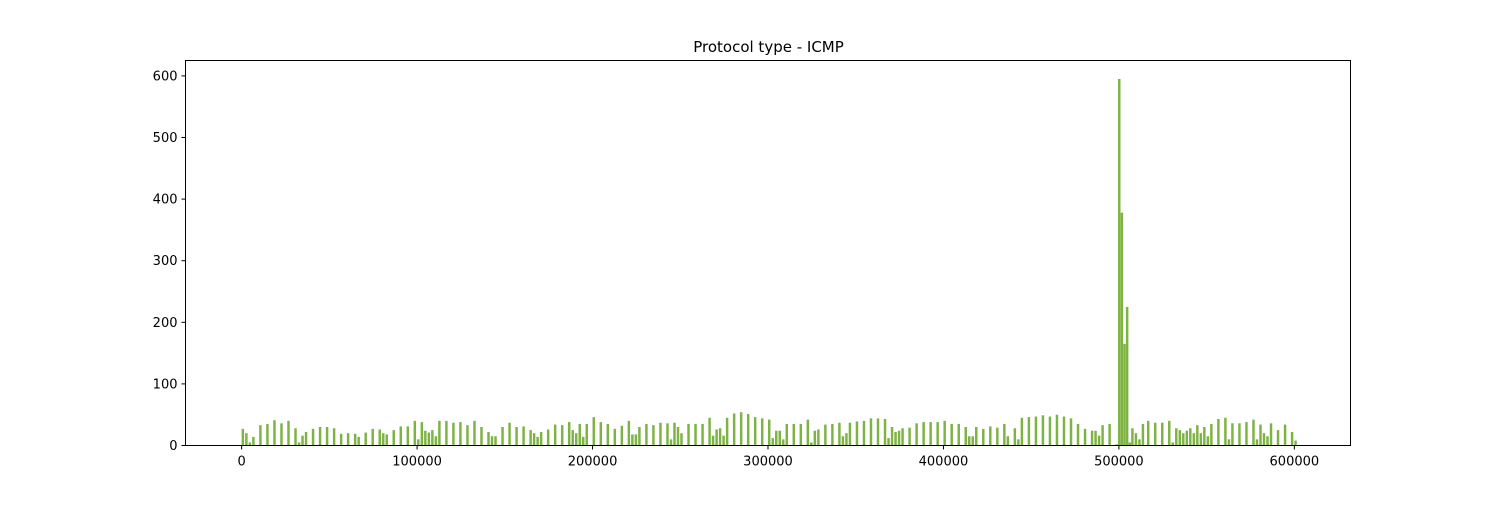 This screenshot has height=505, width=1500. What do you see at coordinates (165, 138) in the screenshot?
I see `y-tick-label-5: 500` at bounding box center [165, 138].